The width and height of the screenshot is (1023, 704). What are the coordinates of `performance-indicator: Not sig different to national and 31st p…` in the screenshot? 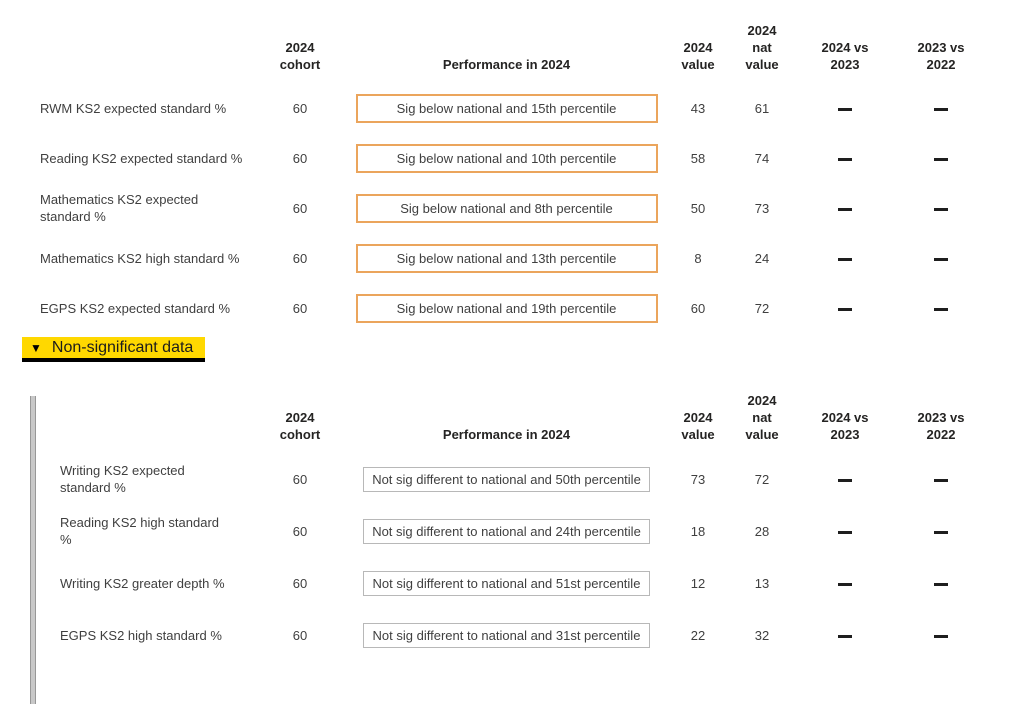 It's located at (506, 635).